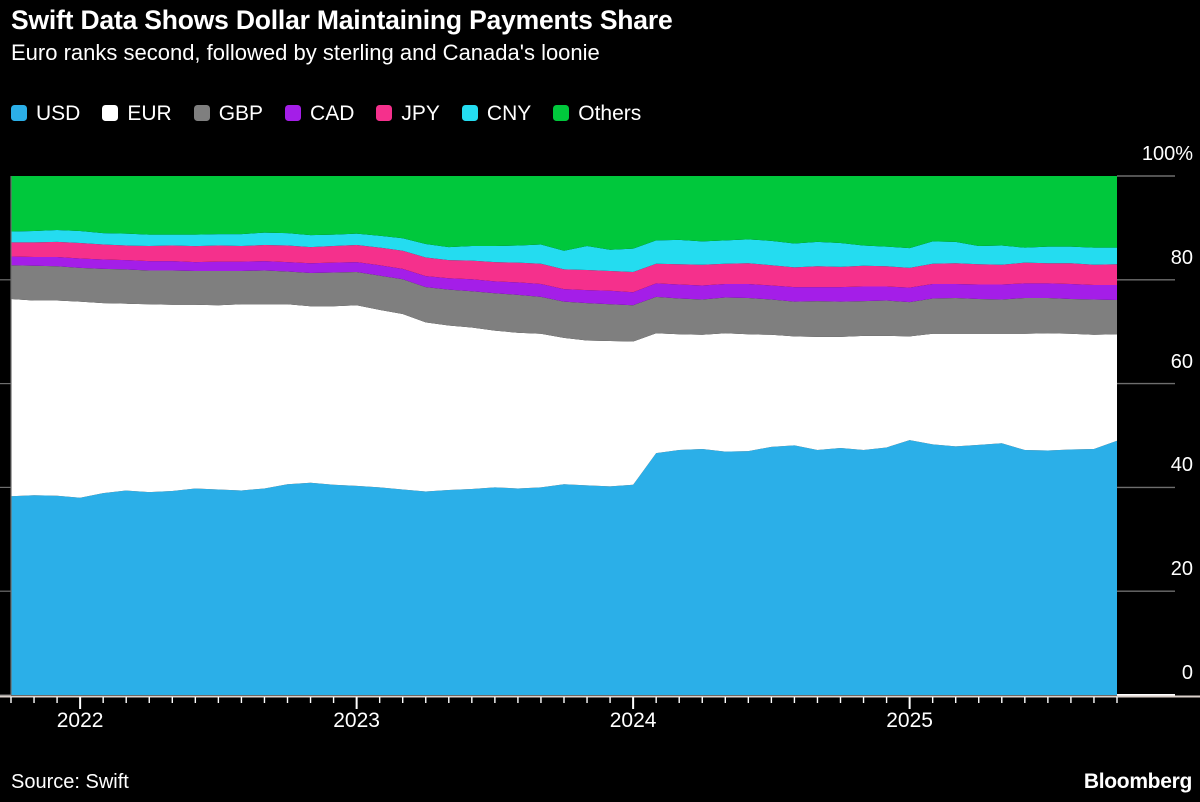 Image resolution: width=1200 pixels, height=802 pixels. Describe the element at coordinates (149, 113) in the screenshot. I see `legend-item-label: EUR` at that location.